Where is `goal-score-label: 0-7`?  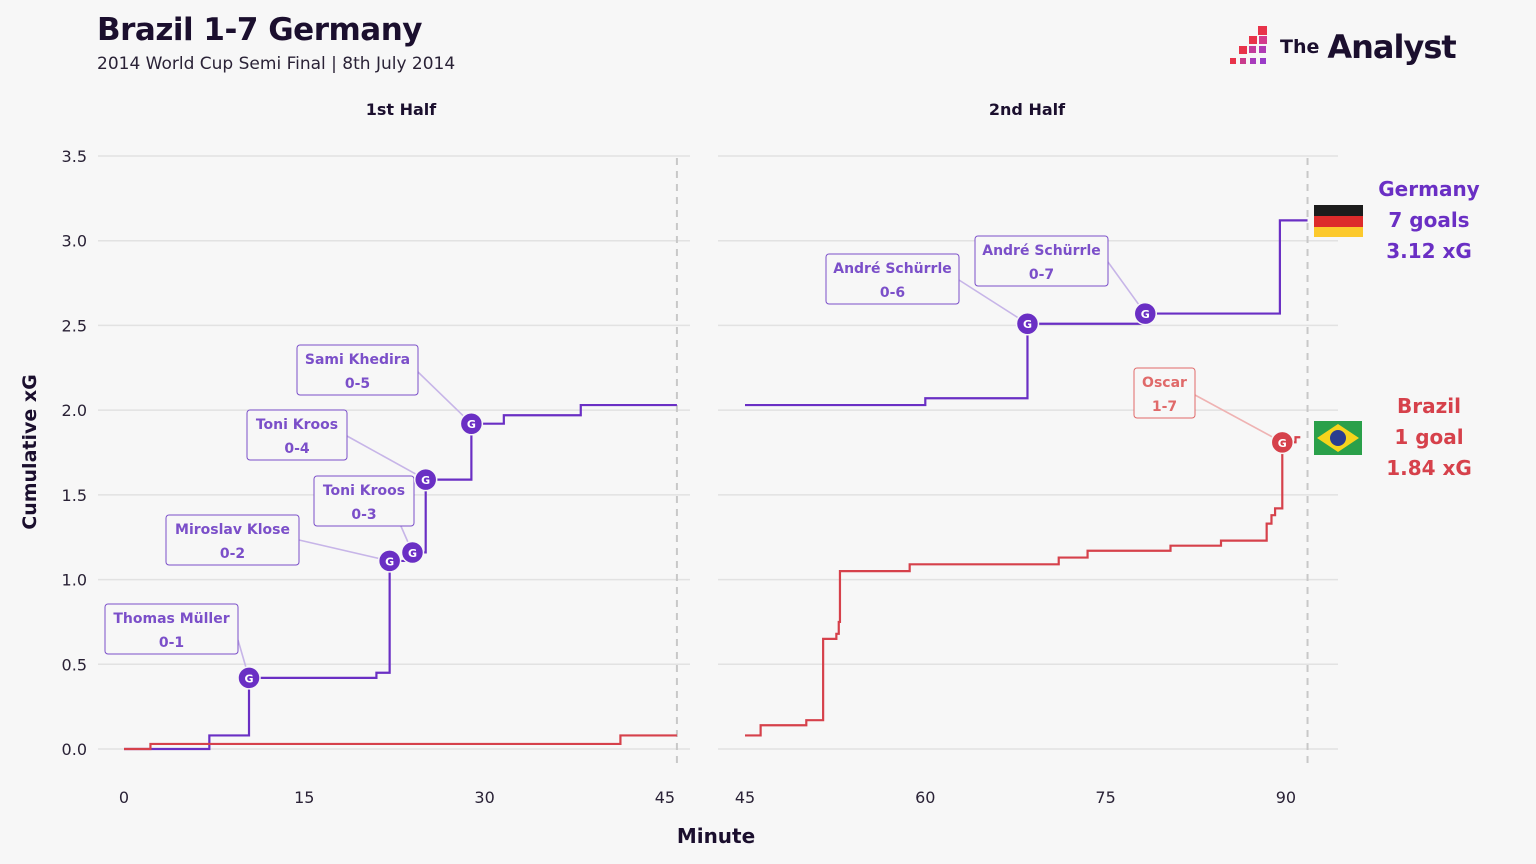
goal-score-label: 0-7 is located at coordinates (1041, 275).